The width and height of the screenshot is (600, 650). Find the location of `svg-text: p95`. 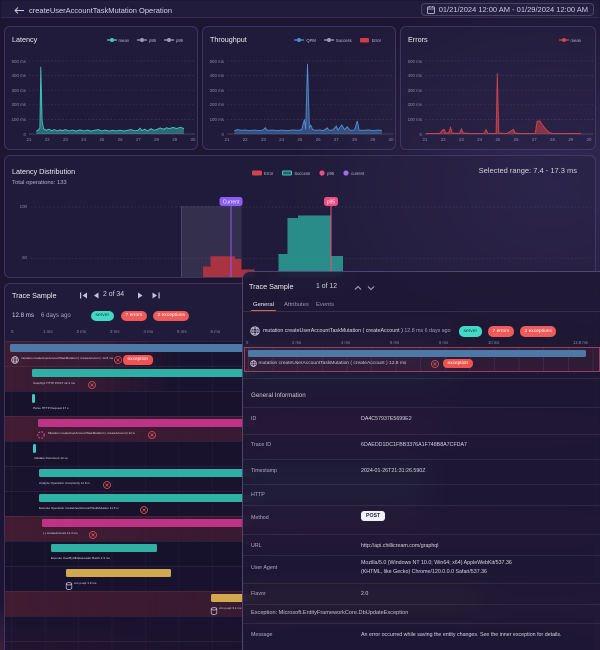

svg-text: p95 is located at coordinates (331, 203).